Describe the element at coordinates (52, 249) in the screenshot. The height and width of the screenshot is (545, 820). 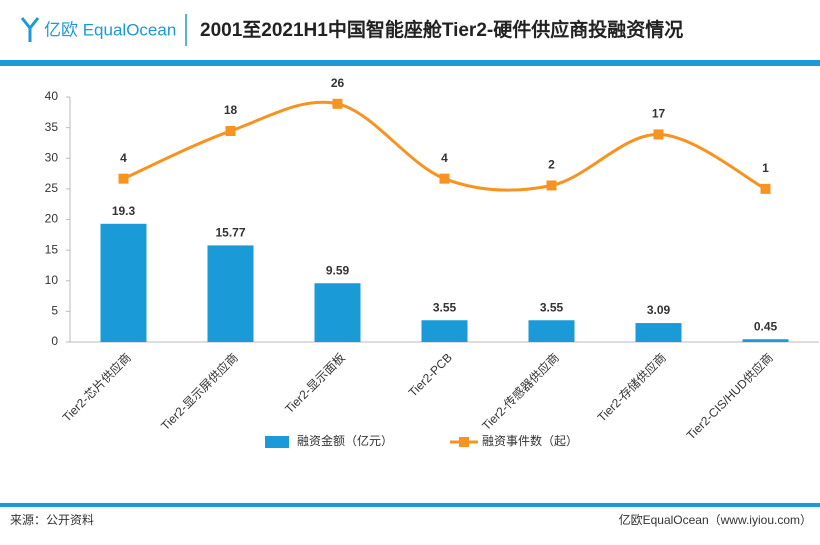
I see `y-tick-label: 15` at that location.